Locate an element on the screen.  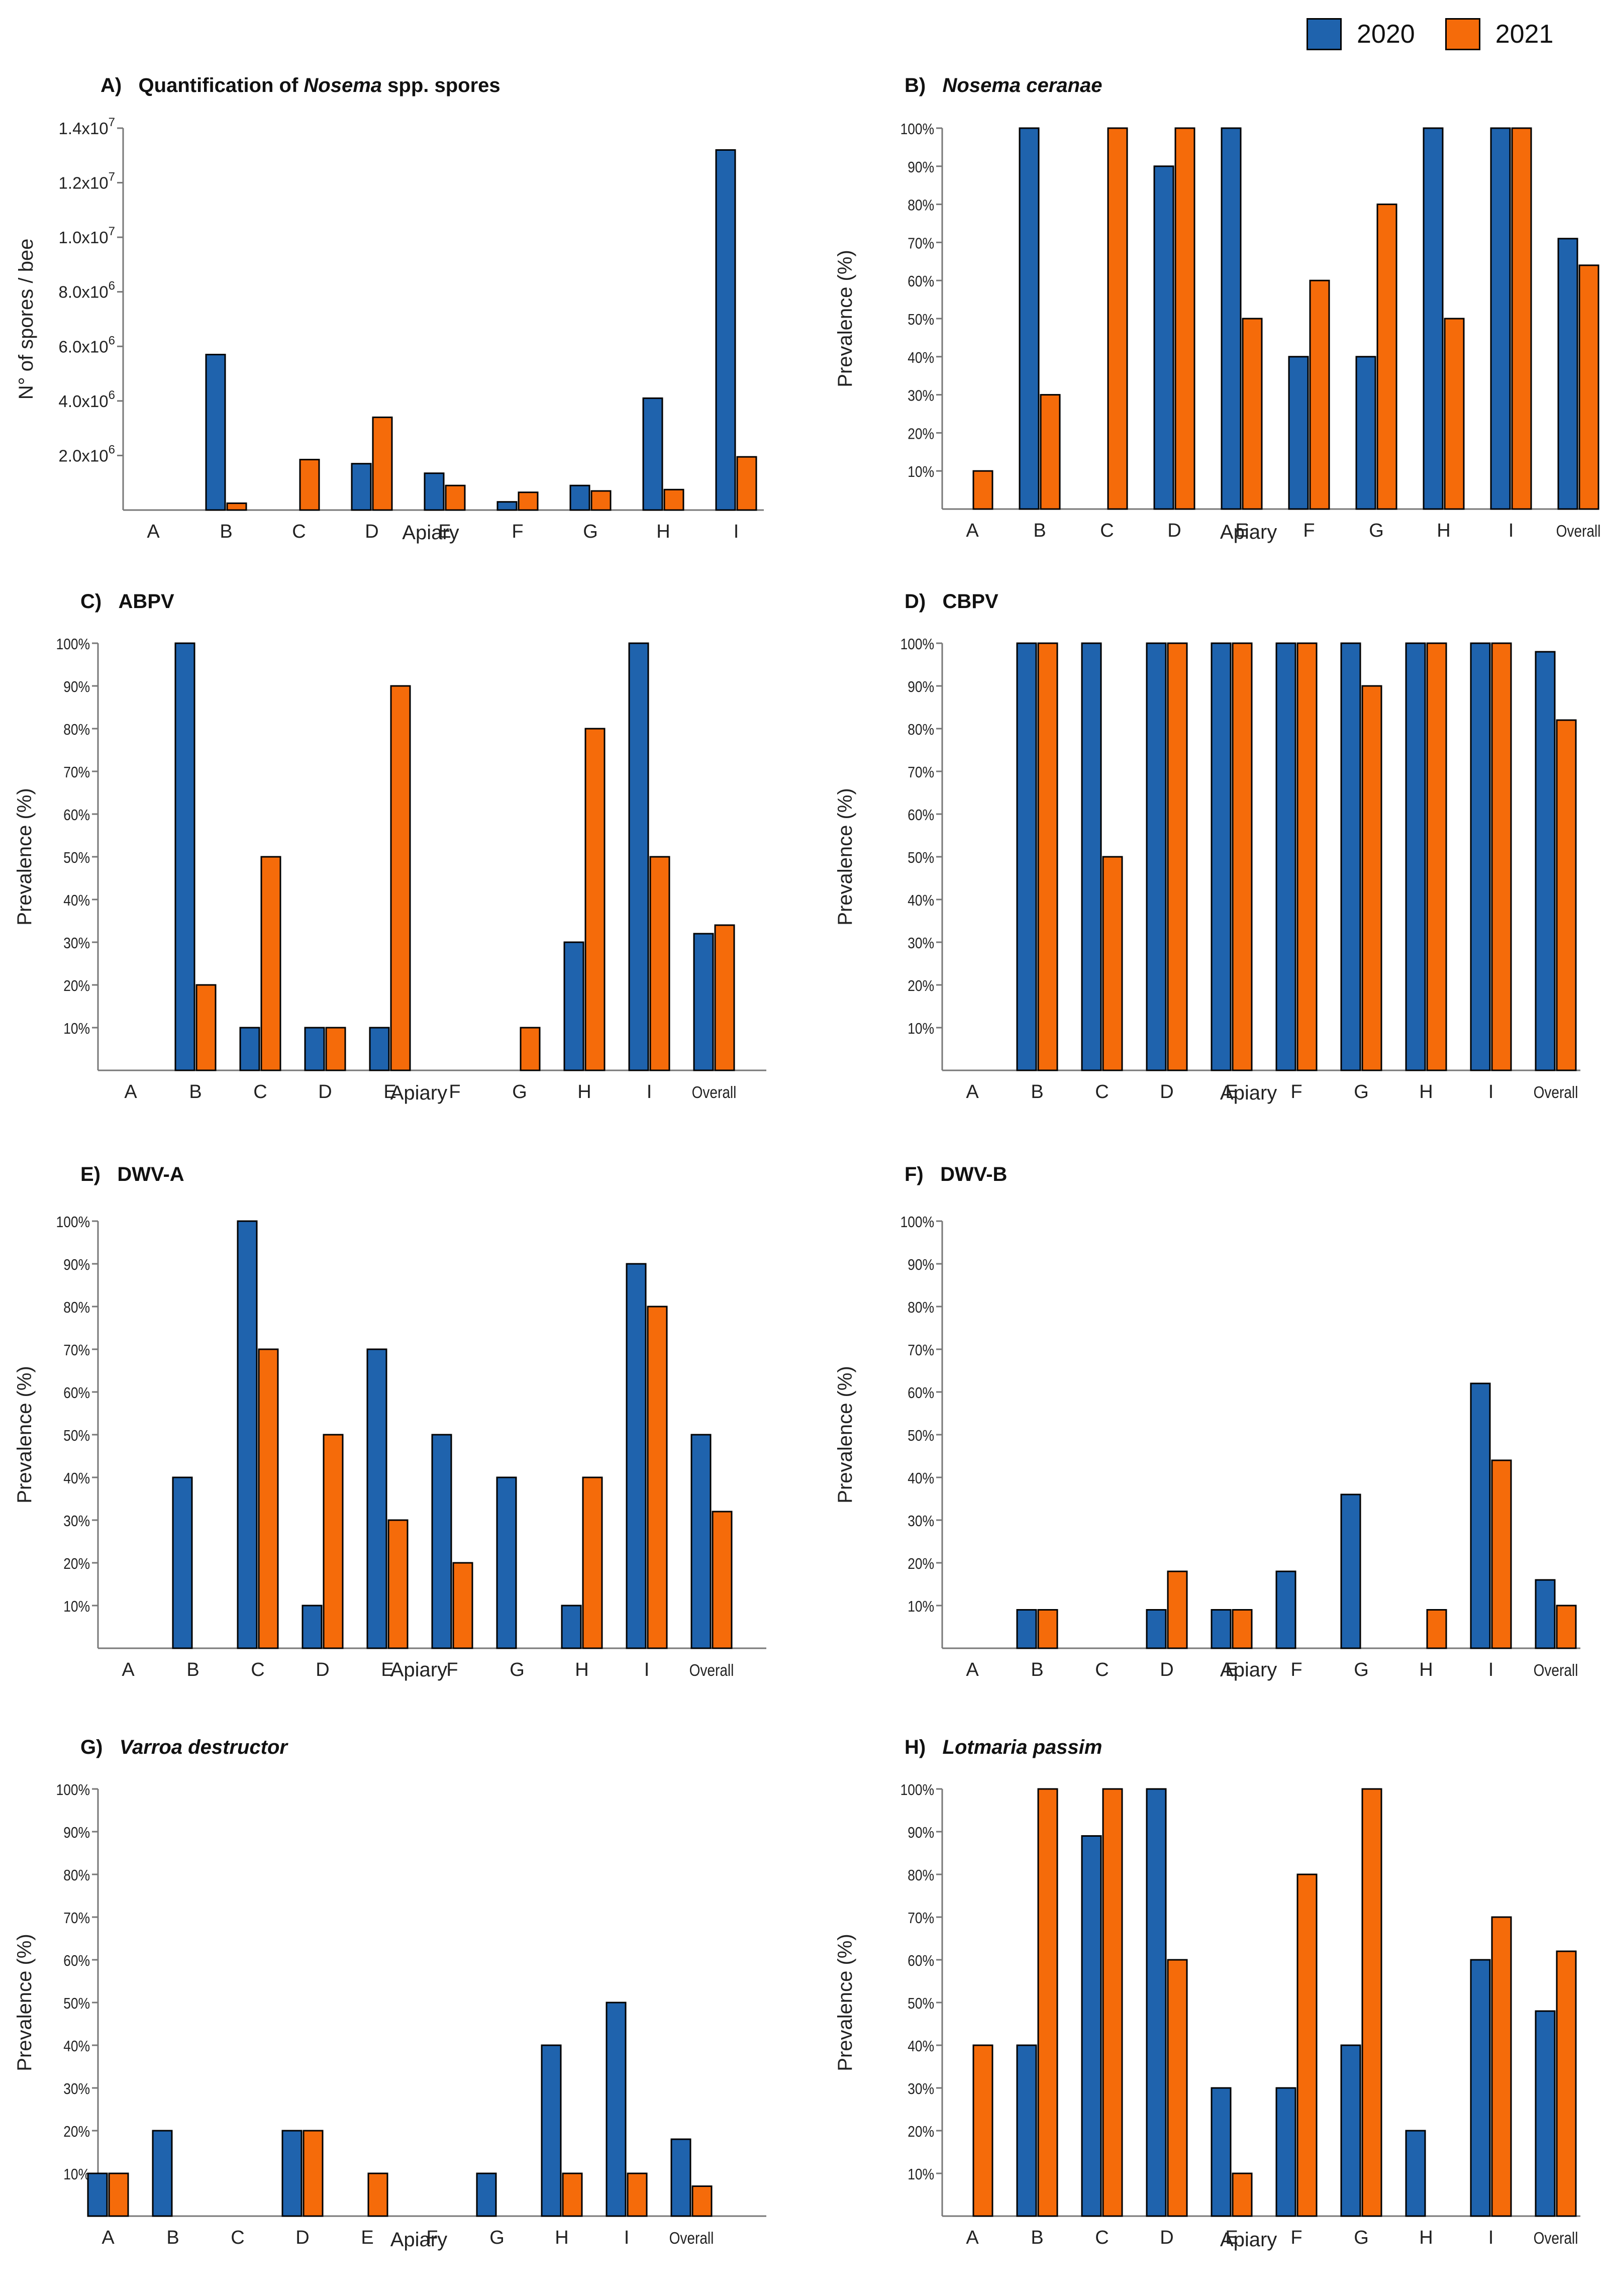
panel-a-x-tick-label: H is located at coordinates (663, 531).